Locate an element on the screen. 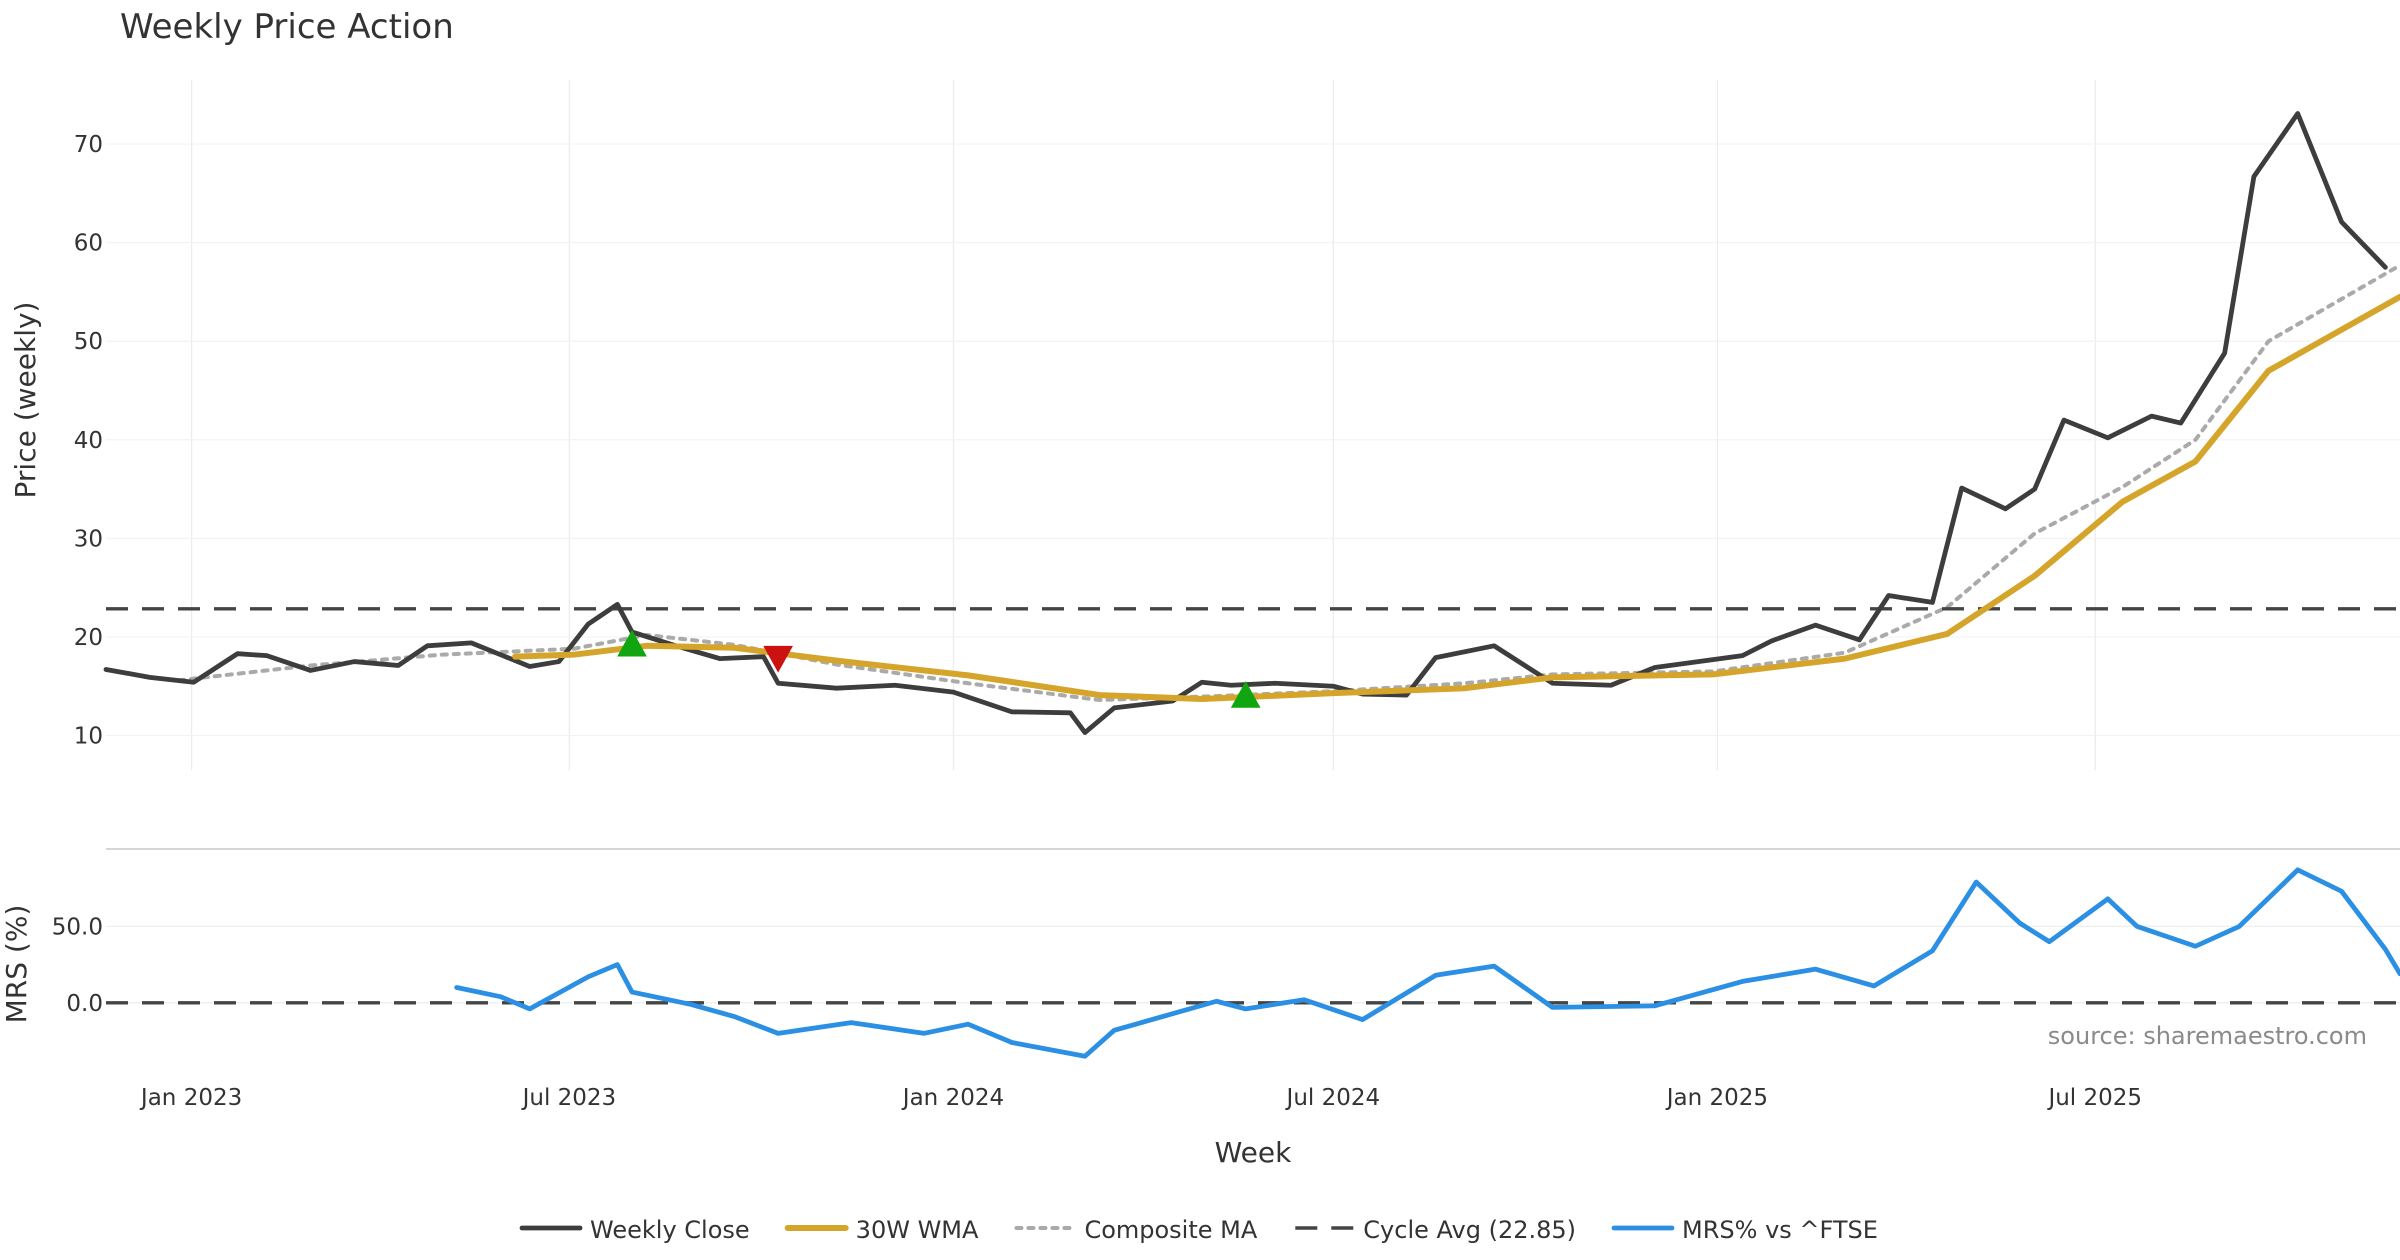 The image size is (2400, 1260). price-markers-layer is located at coordinates (939, 668).